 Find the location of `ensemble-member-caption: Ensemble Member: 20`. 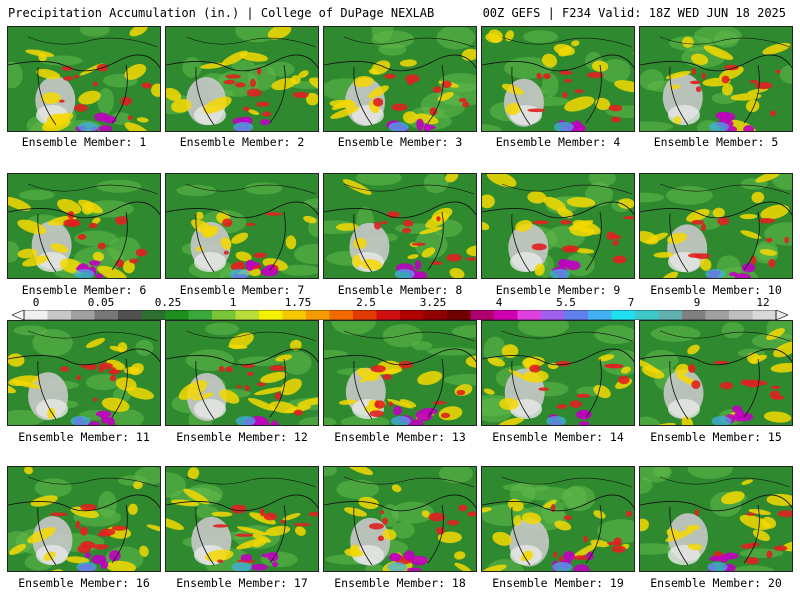

ensemble-member-caption: Ensemble Member: 20 is located at coordinates (716, 583).